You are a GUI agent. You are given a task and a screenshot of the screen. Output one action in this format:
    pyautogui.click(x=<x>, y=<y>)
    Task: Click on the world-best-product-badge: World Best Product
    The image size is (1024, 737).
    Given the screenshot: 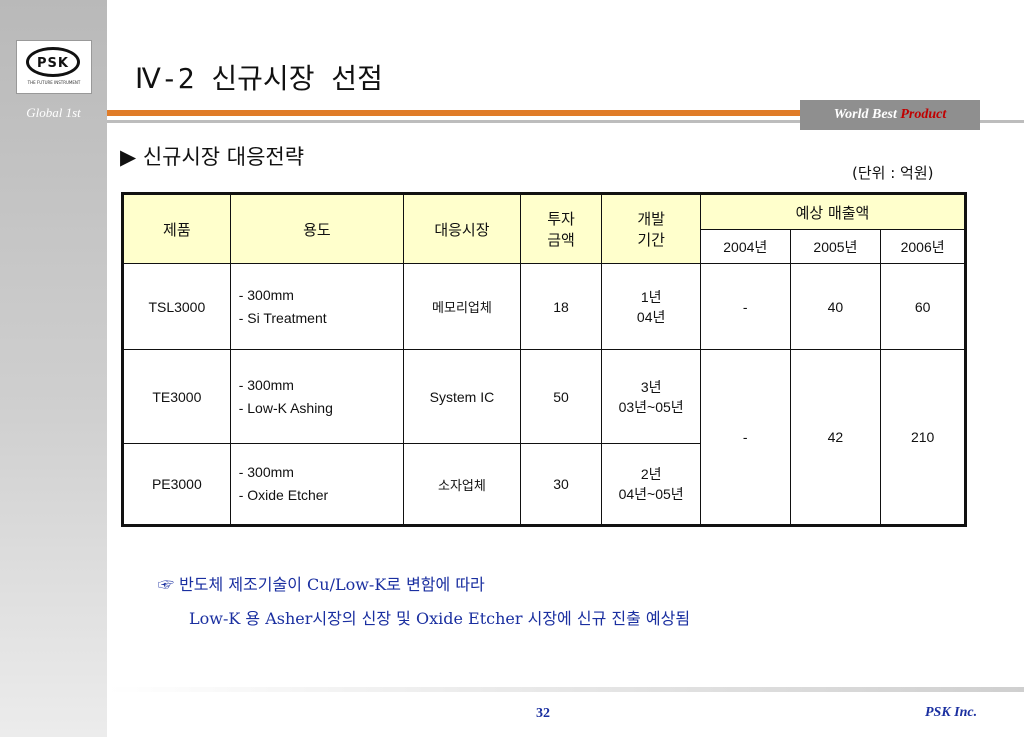 What is the action you would take?
    pyautogui.click(x=890, y=115)
    